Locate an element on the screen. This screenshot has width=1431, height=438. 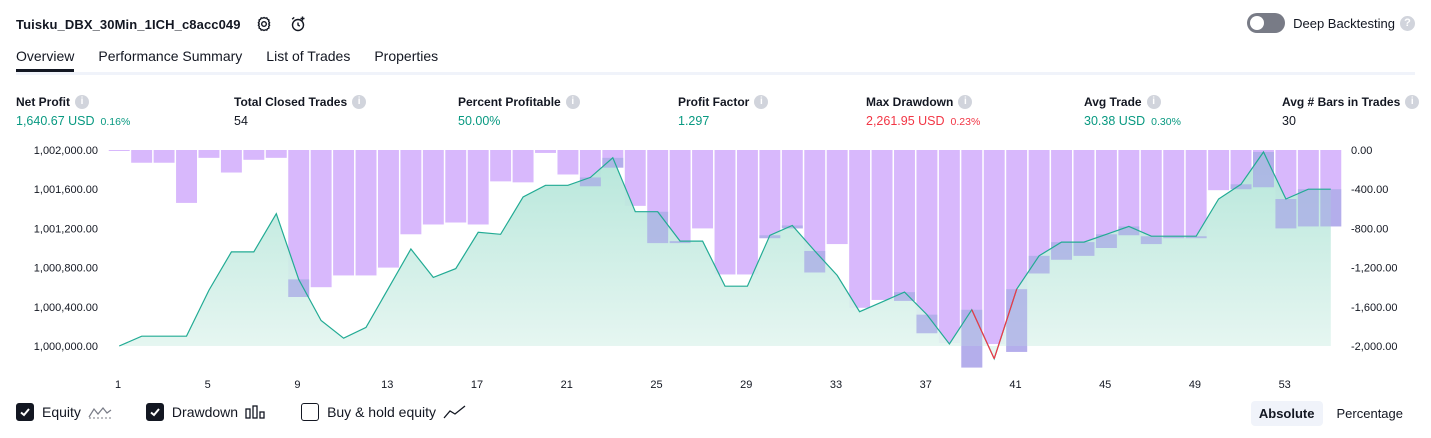
drawdown-bars-icon is located at coordinates (256, 412).